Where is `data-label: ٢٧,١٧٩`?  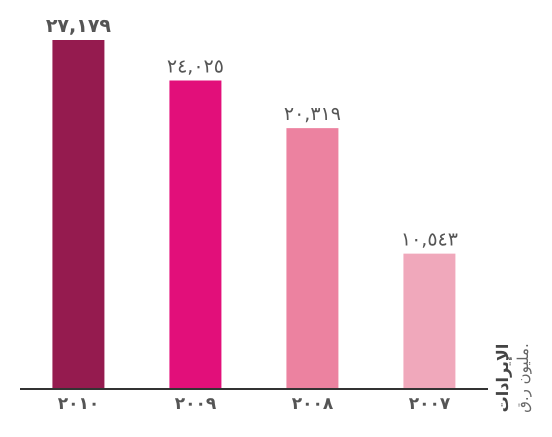 data-label: ٢٧,١٧٩ is located at coordinates (79, 26).